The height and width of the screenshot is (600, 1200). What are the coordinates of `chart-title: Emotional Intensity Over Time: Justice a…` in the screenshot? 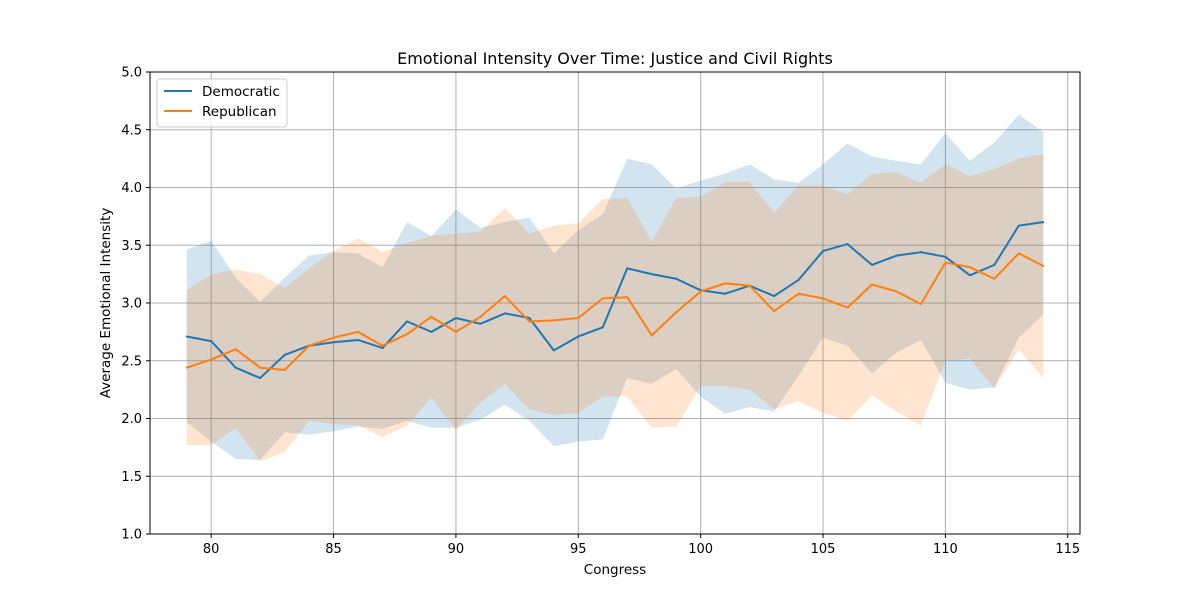 It's located at (615, 58).